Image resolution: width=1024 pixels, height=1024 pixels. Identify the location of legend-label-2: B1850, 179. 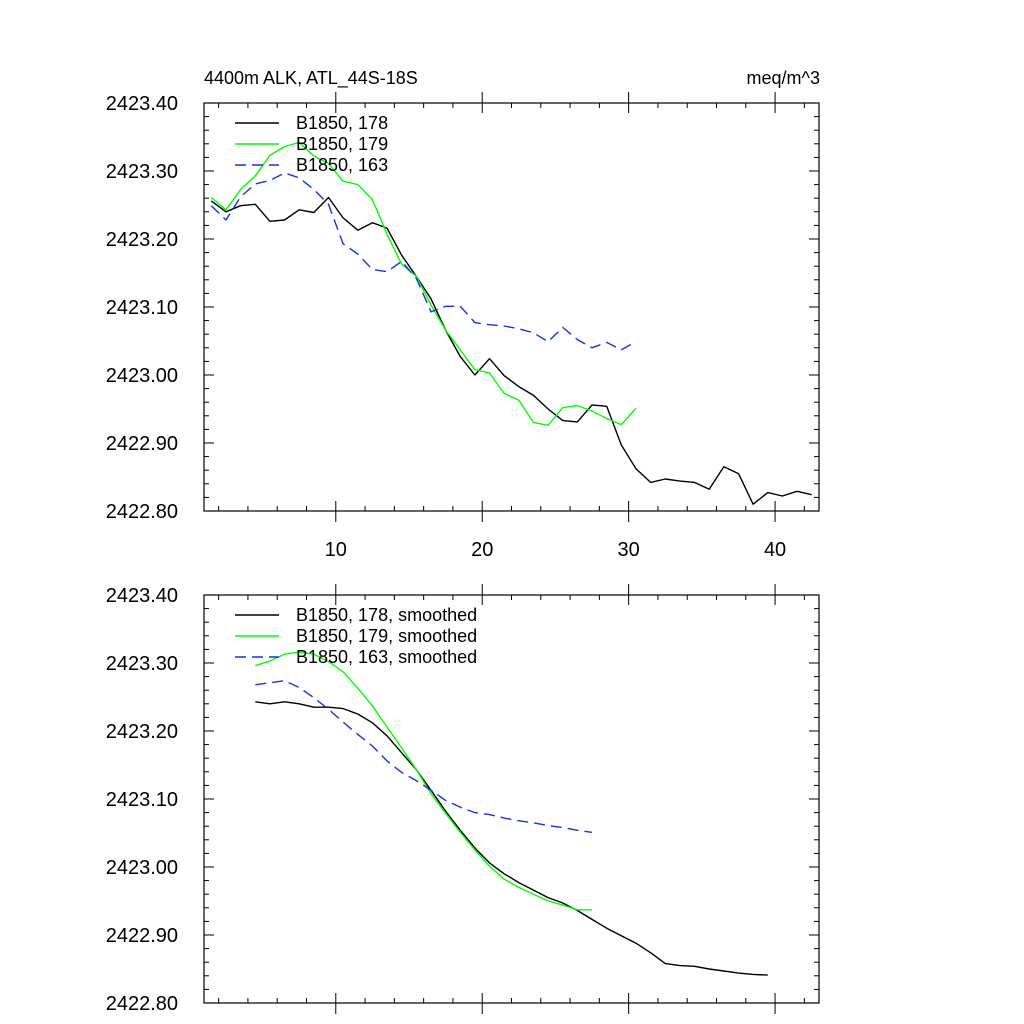
(342, 144).